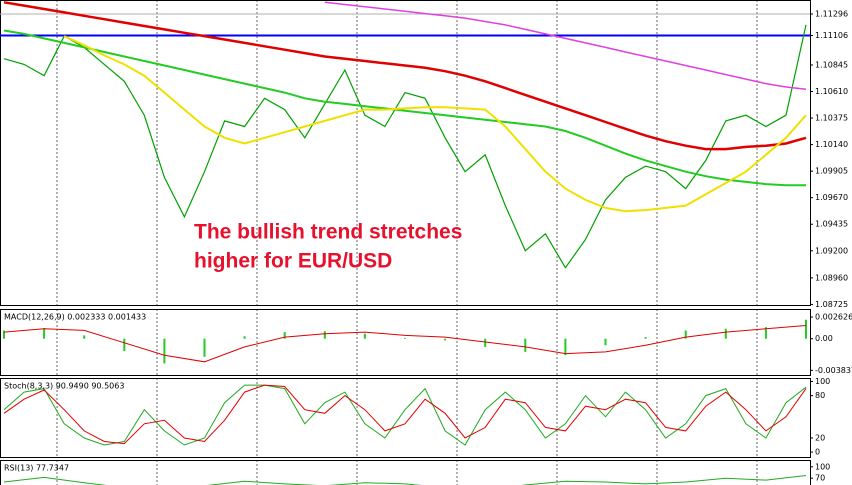 This screenshot has height=485, width=852. Describe the element at coordinates (820, 395) in the screenshot. I see `y-tick-label: 80` at that location.